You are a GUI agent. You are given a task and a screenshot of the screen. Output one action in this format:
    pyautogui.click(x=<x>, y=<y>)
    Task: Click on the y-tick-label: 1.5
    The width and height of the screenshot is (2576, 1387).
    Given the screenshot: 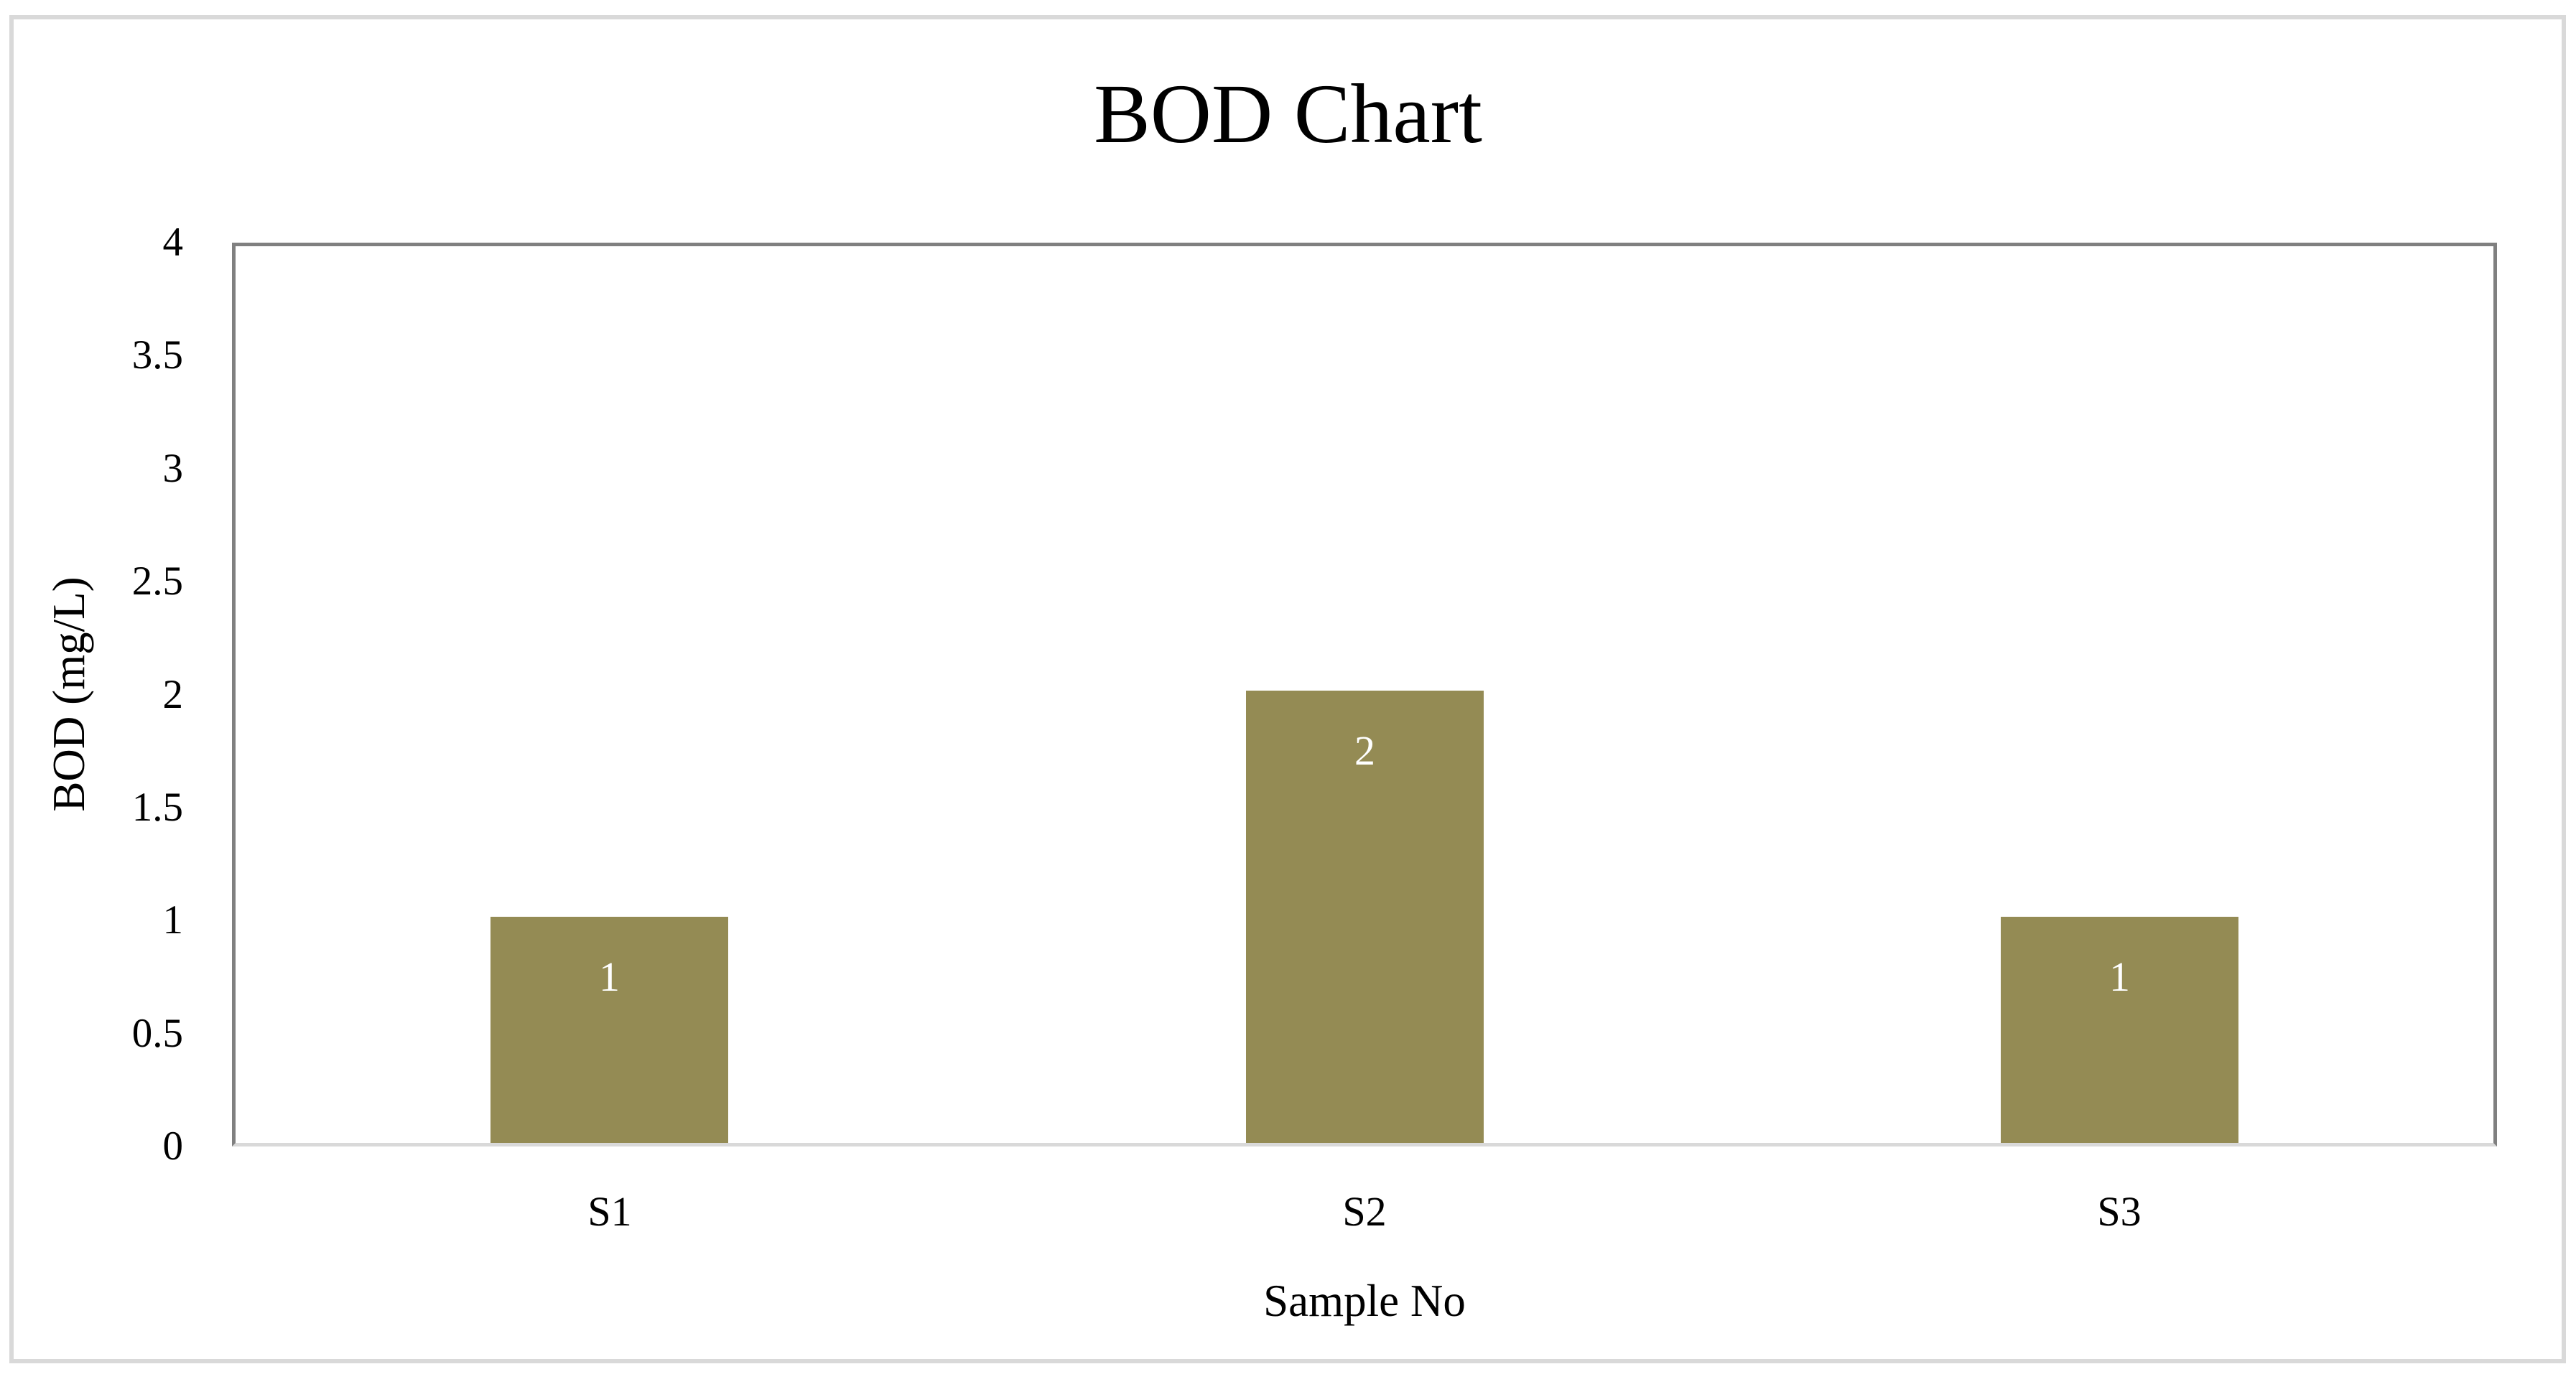 What is the action you would take?
    pyautogui.click(x=157, y=808)
    